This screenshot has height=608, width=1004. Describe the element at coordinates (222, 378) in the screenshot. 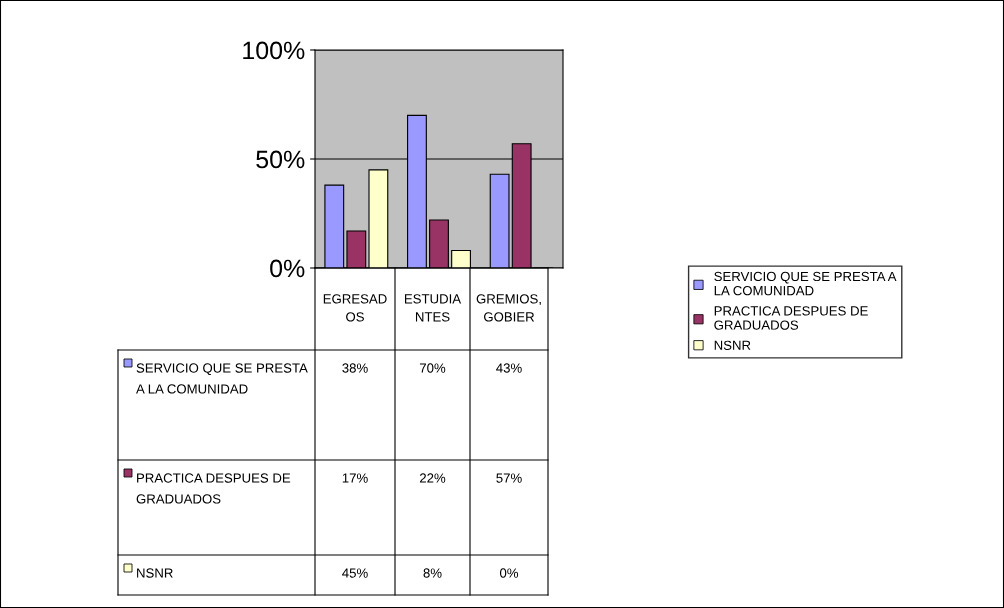

I see `legend-label: SERVICIO QUE SE PRESTA A LA COMUNIDAD` at that location.